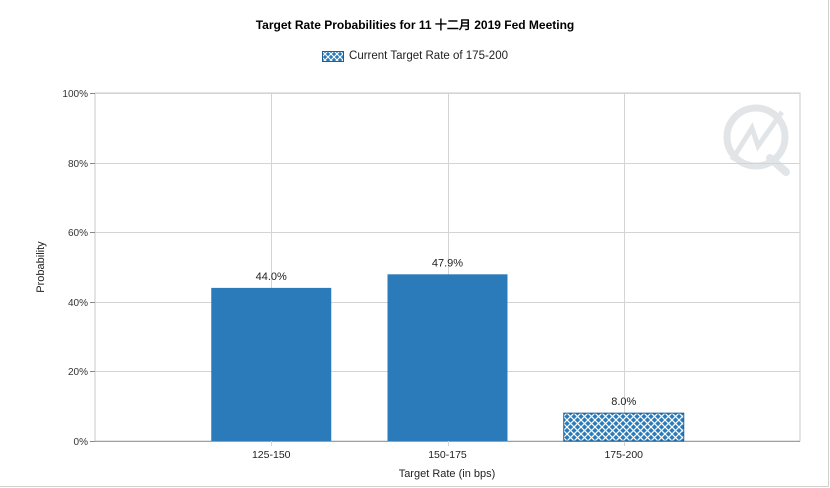 The image size is (830, 488). I want to click on bar-value-label: 8.0%, so click(623, 402).